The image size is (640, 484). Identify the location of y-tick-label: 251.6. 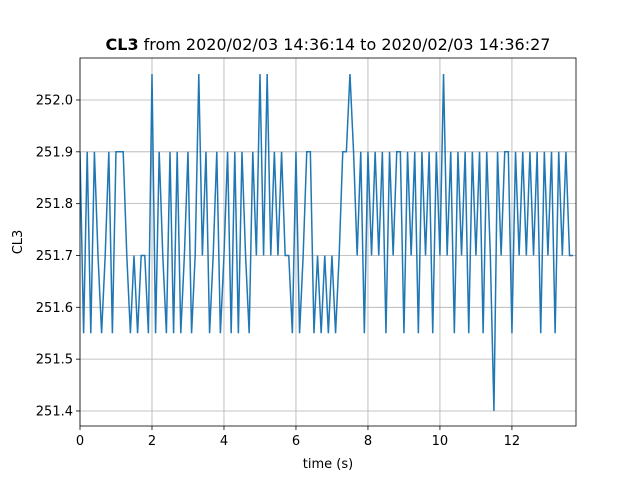
(54, 308).